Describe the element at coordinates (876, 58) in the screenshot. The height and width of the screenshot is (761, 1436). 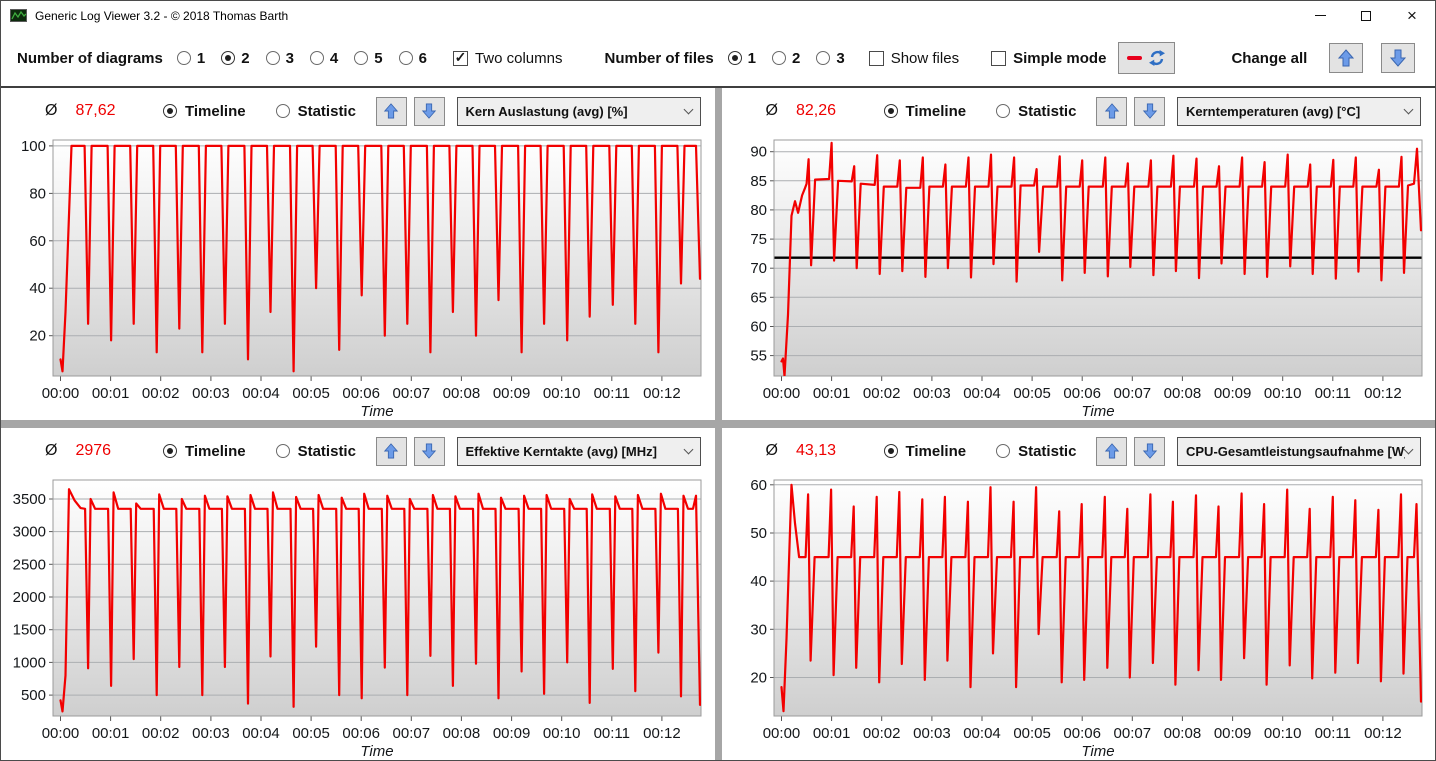
I see `show-files-checkbox` at that location.